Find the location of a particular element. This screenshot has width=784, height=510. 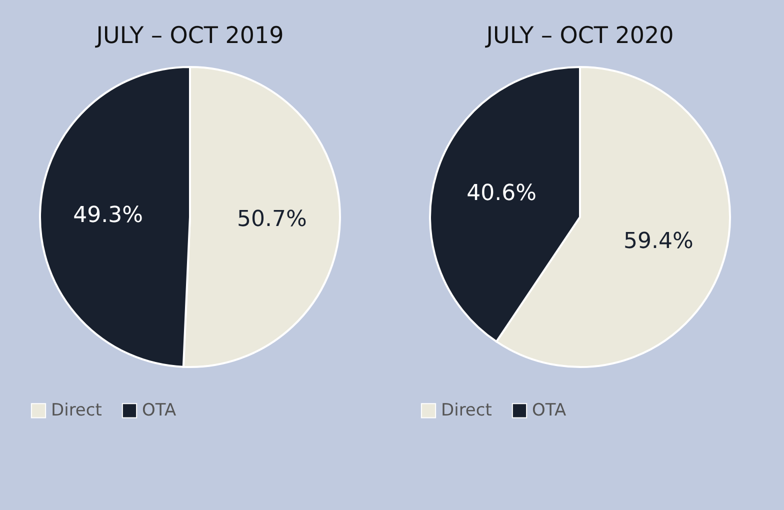

data-label: 49.3% is located at coordinates (108, 215).